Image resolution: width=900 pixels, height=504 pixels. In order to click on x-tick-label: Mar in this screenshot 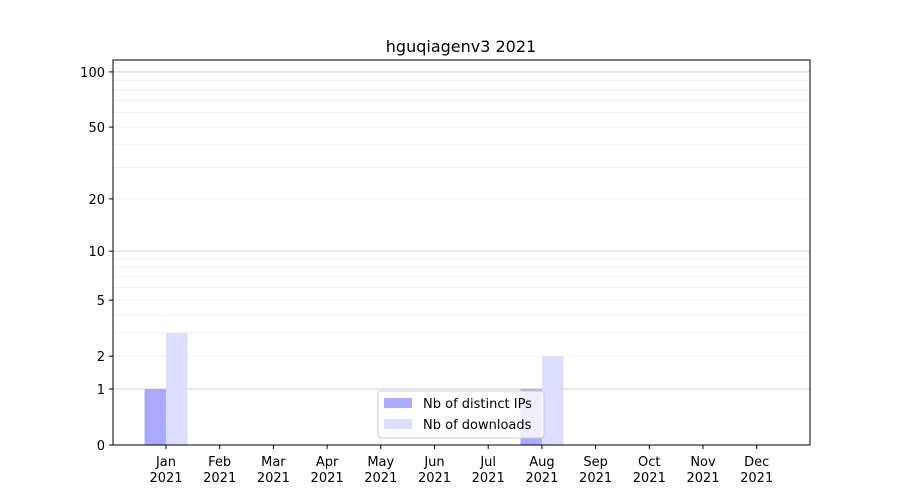, I will do `click(273, 462)`.